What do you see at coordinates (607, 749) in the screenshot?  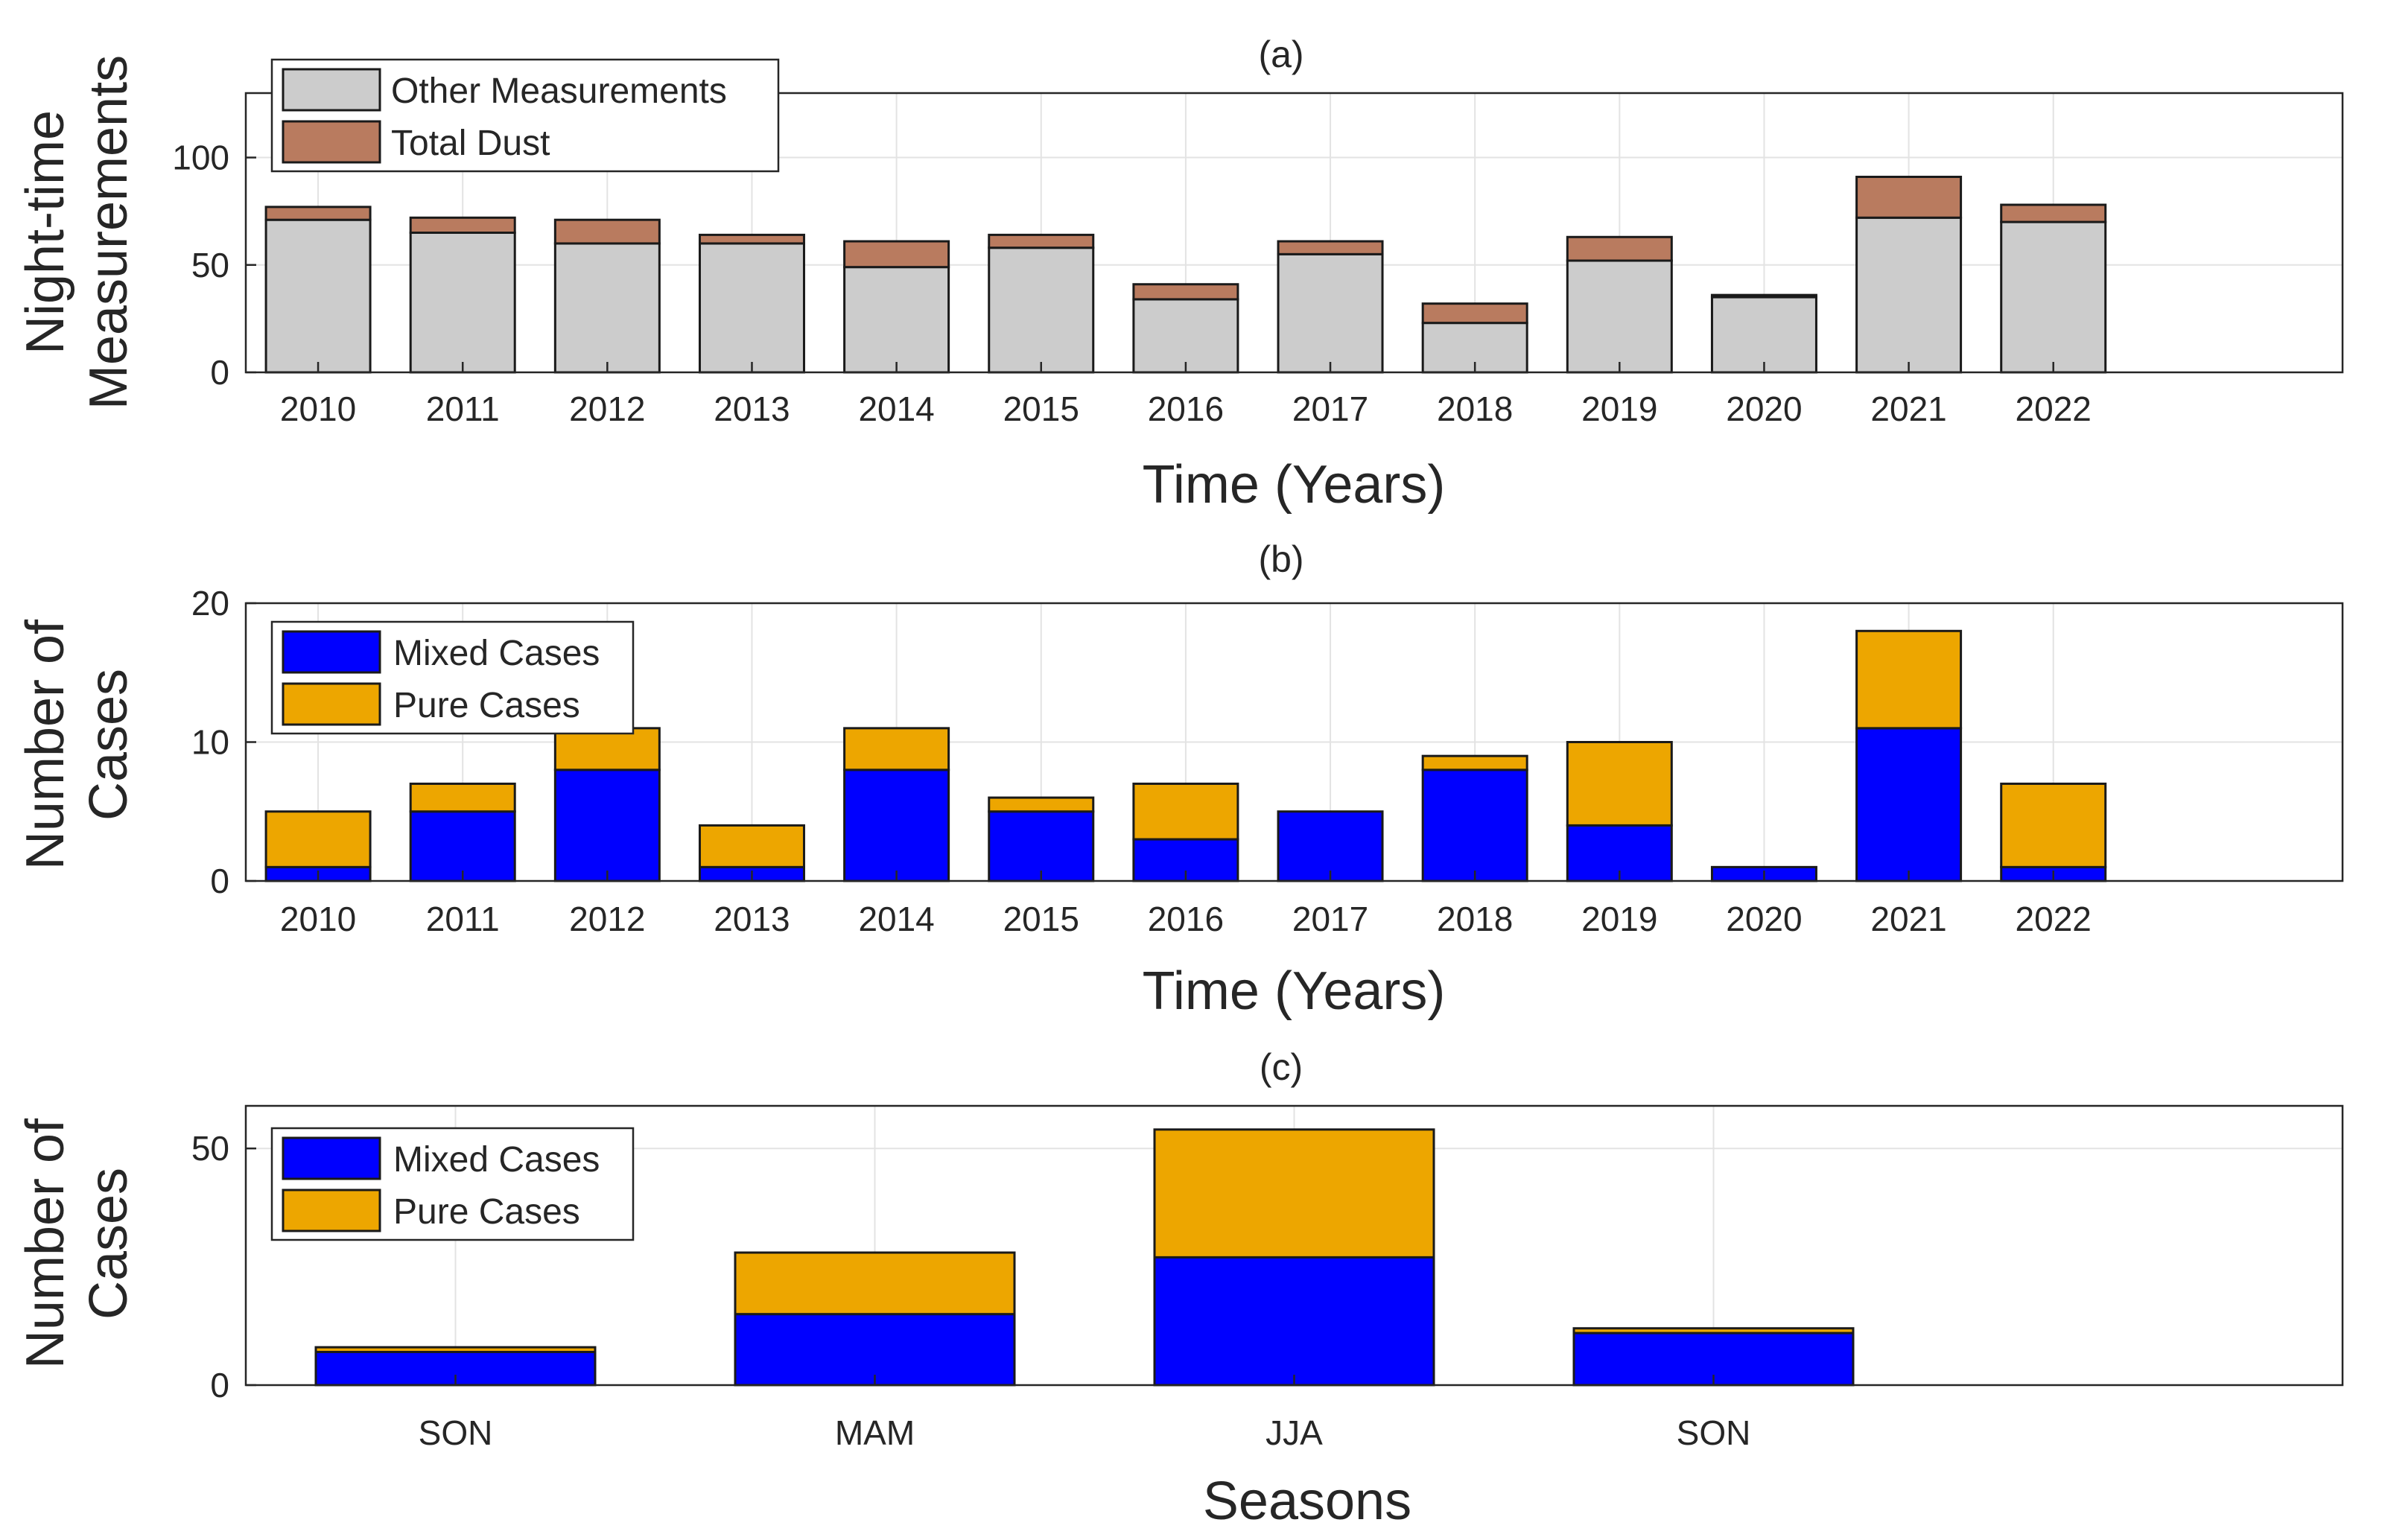 I see `panel-b-bar-pure-cases-2012` at bounding box center [607, 749].